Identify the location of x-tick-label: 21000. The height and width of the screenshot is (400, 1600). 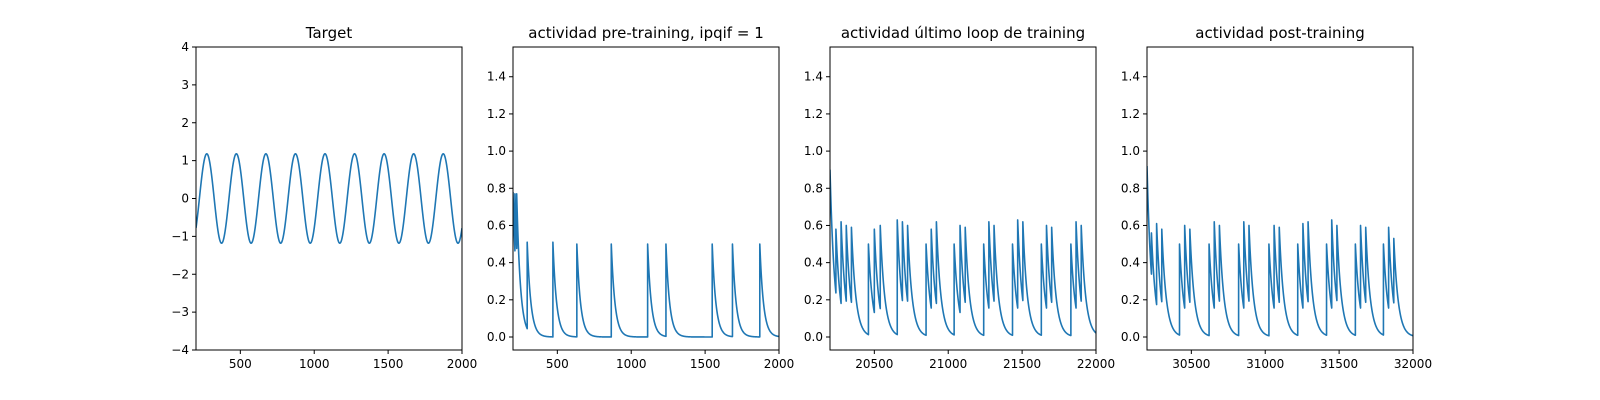
(948, 364).